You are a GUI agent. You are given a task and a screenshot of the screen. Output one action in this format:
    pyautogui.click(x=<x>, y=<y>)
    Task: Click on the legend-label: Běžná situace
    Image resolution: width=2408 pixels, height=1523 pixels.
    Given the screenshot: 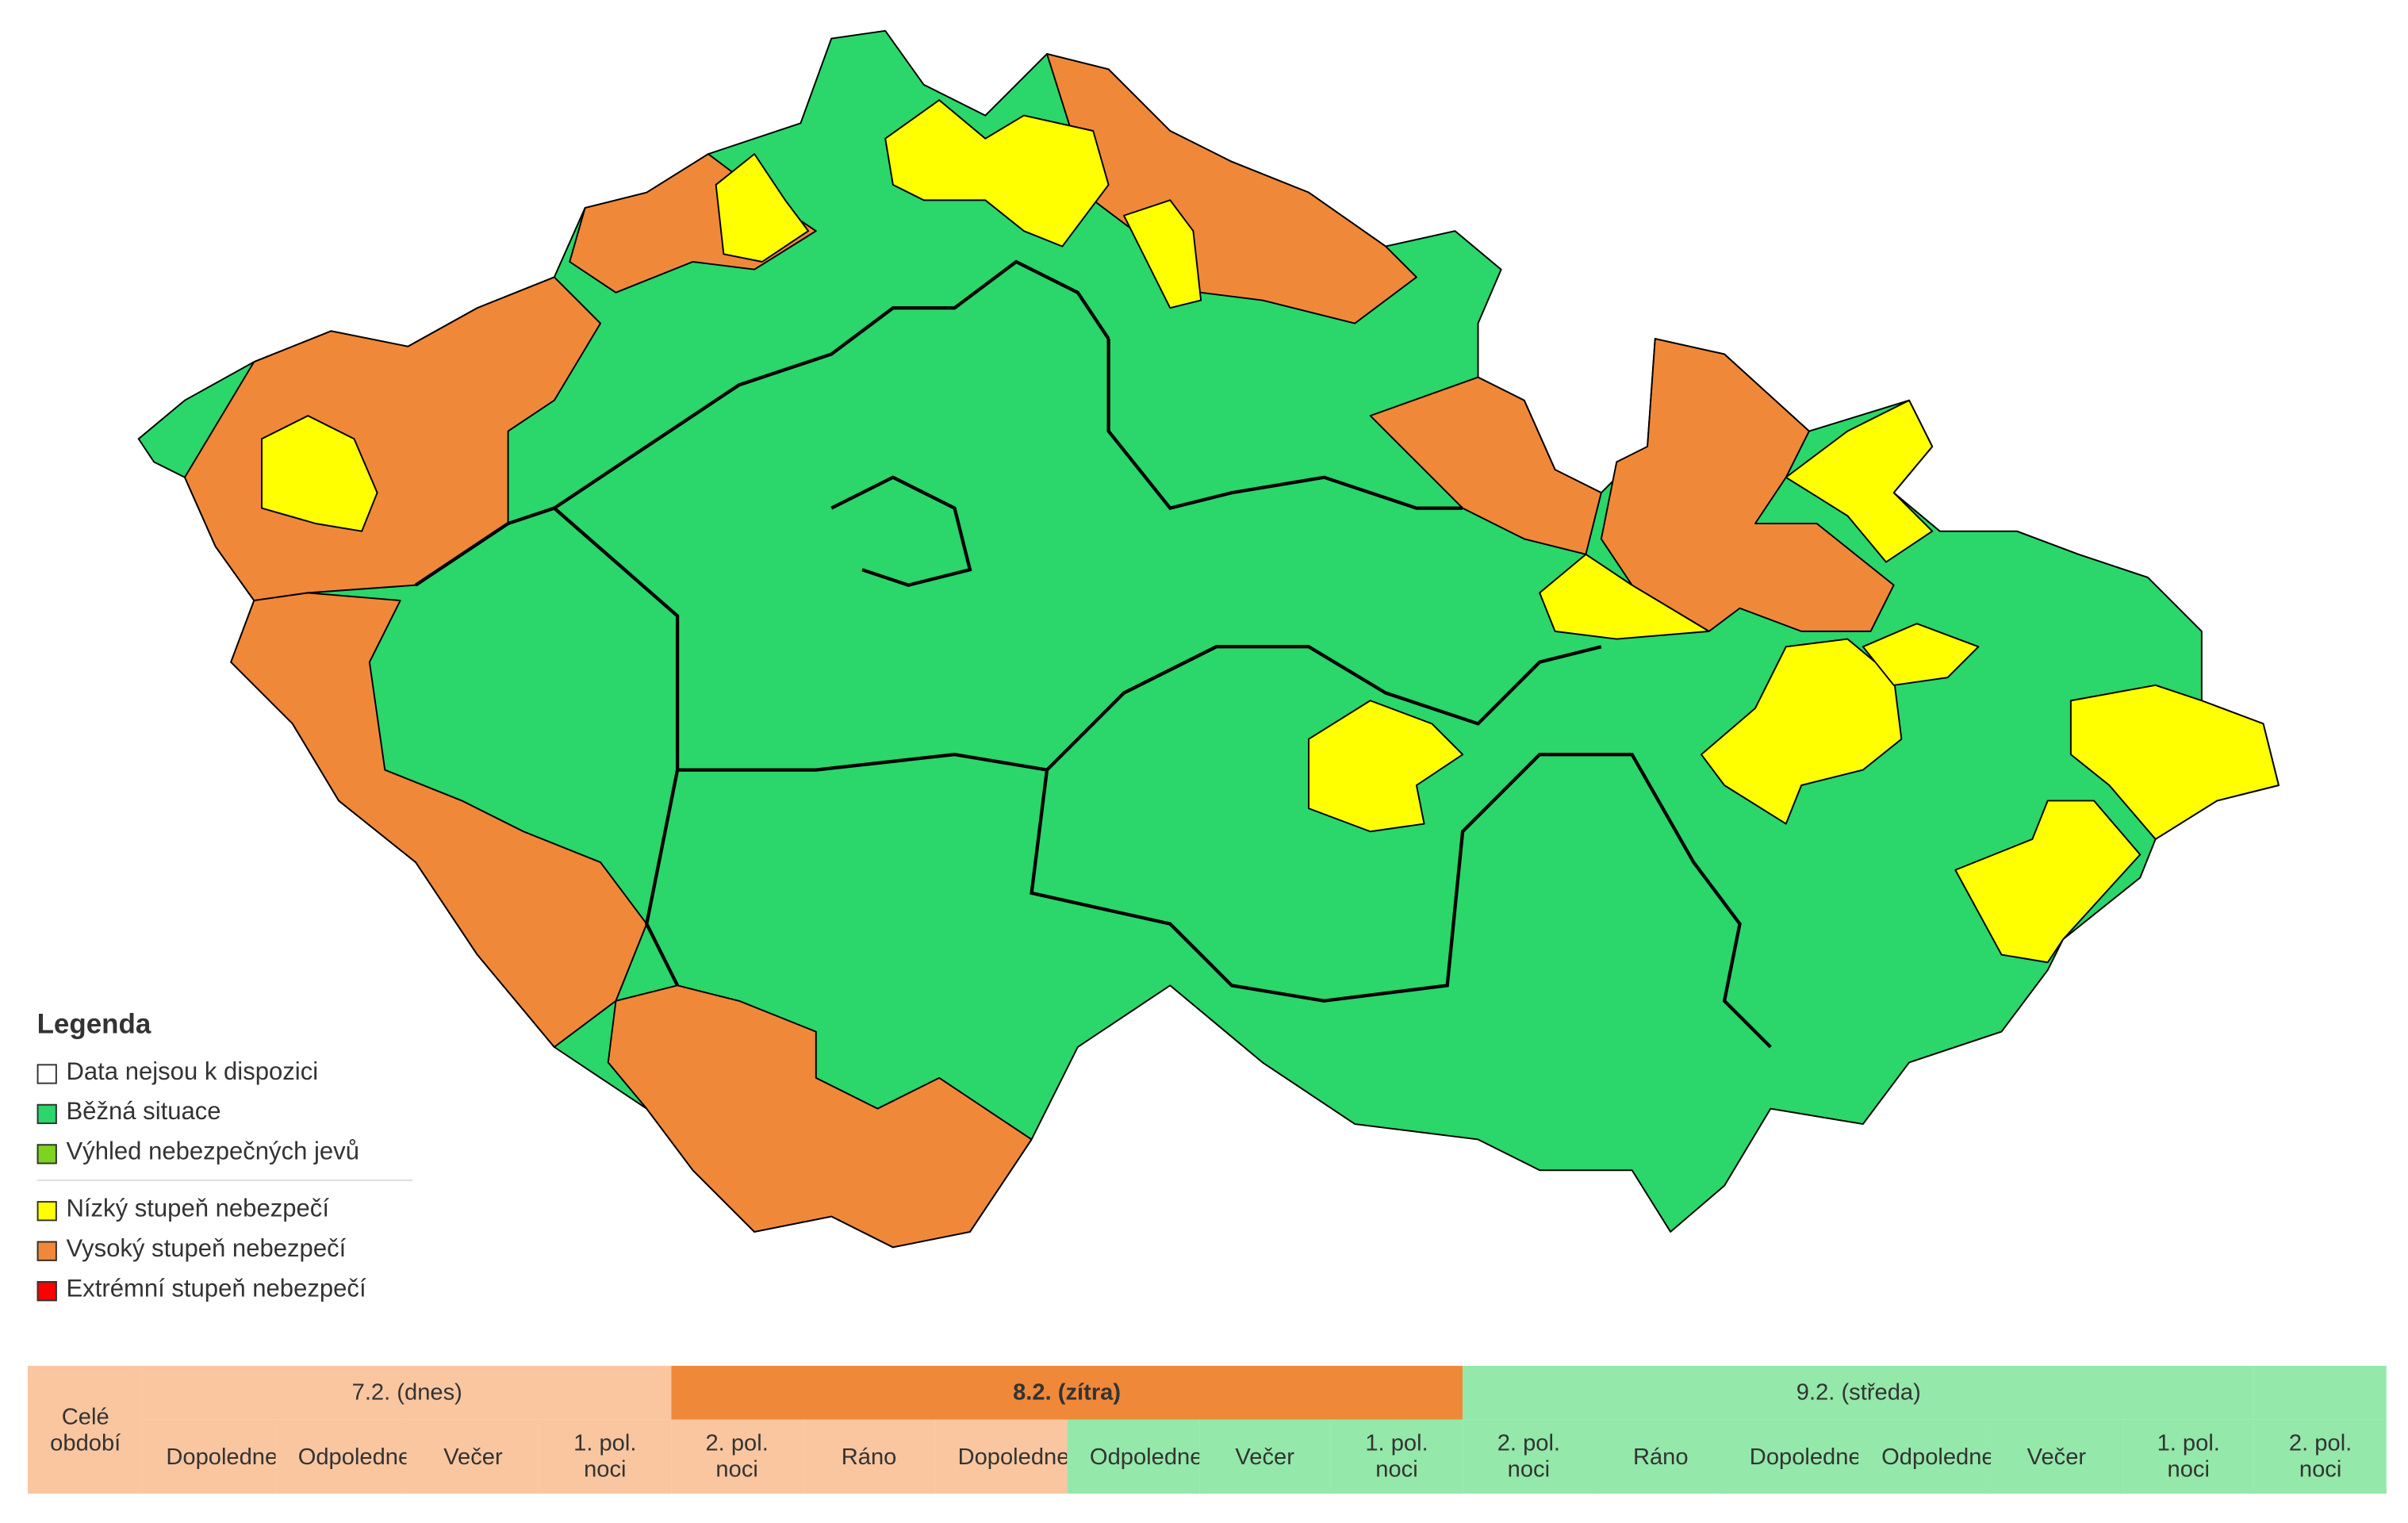 What is the action you would take?
    pyautogui.click(x=143, y=1112)
    